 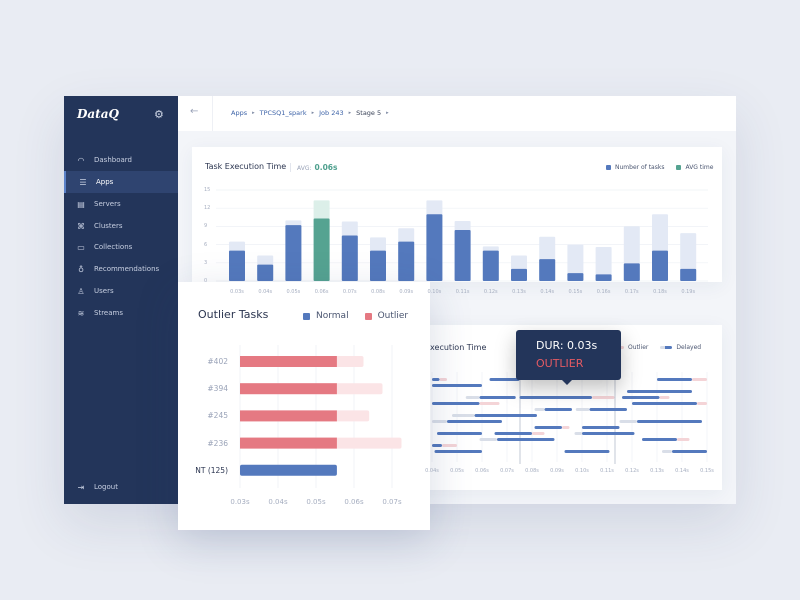 What do you see at coordinates (310, 113) in the screenshot?
I see `breadcrumb: Apps ▸ TPCSQ1_spark ▸ Job 243 ▸ Stage 5 ▸` at bounding box center [310, 113].